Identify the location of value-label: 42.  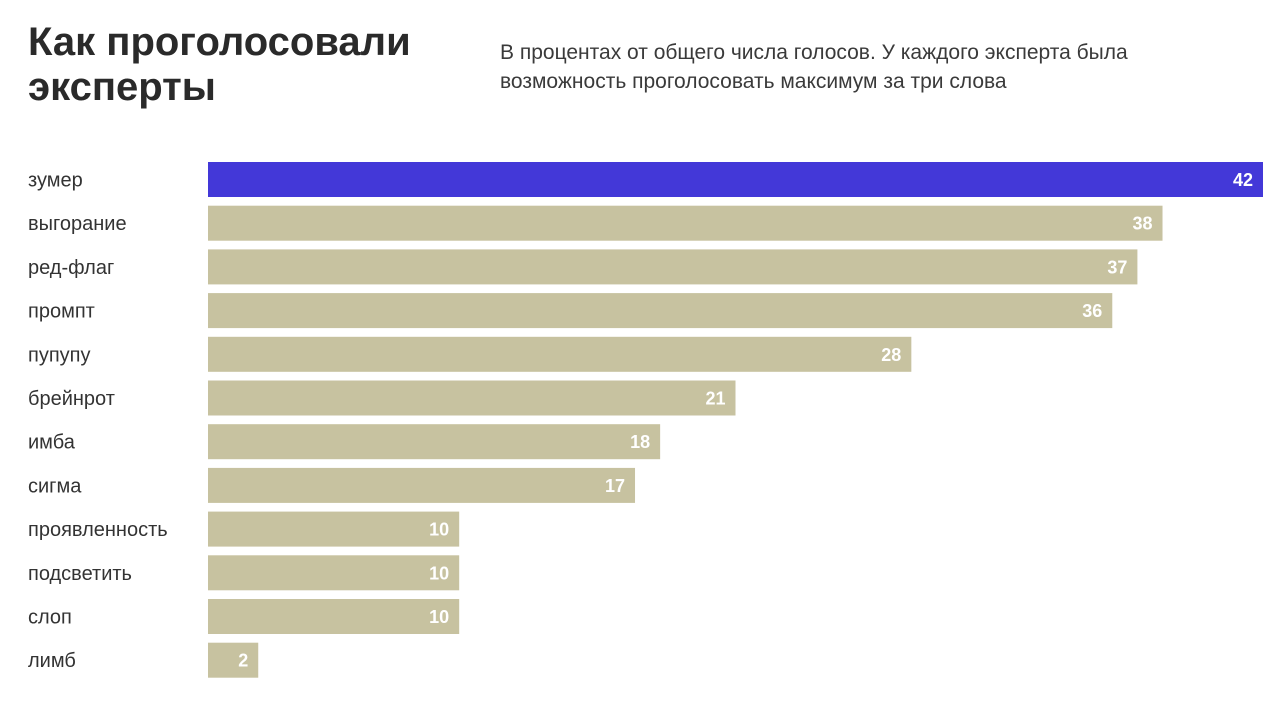
(1243, 180).